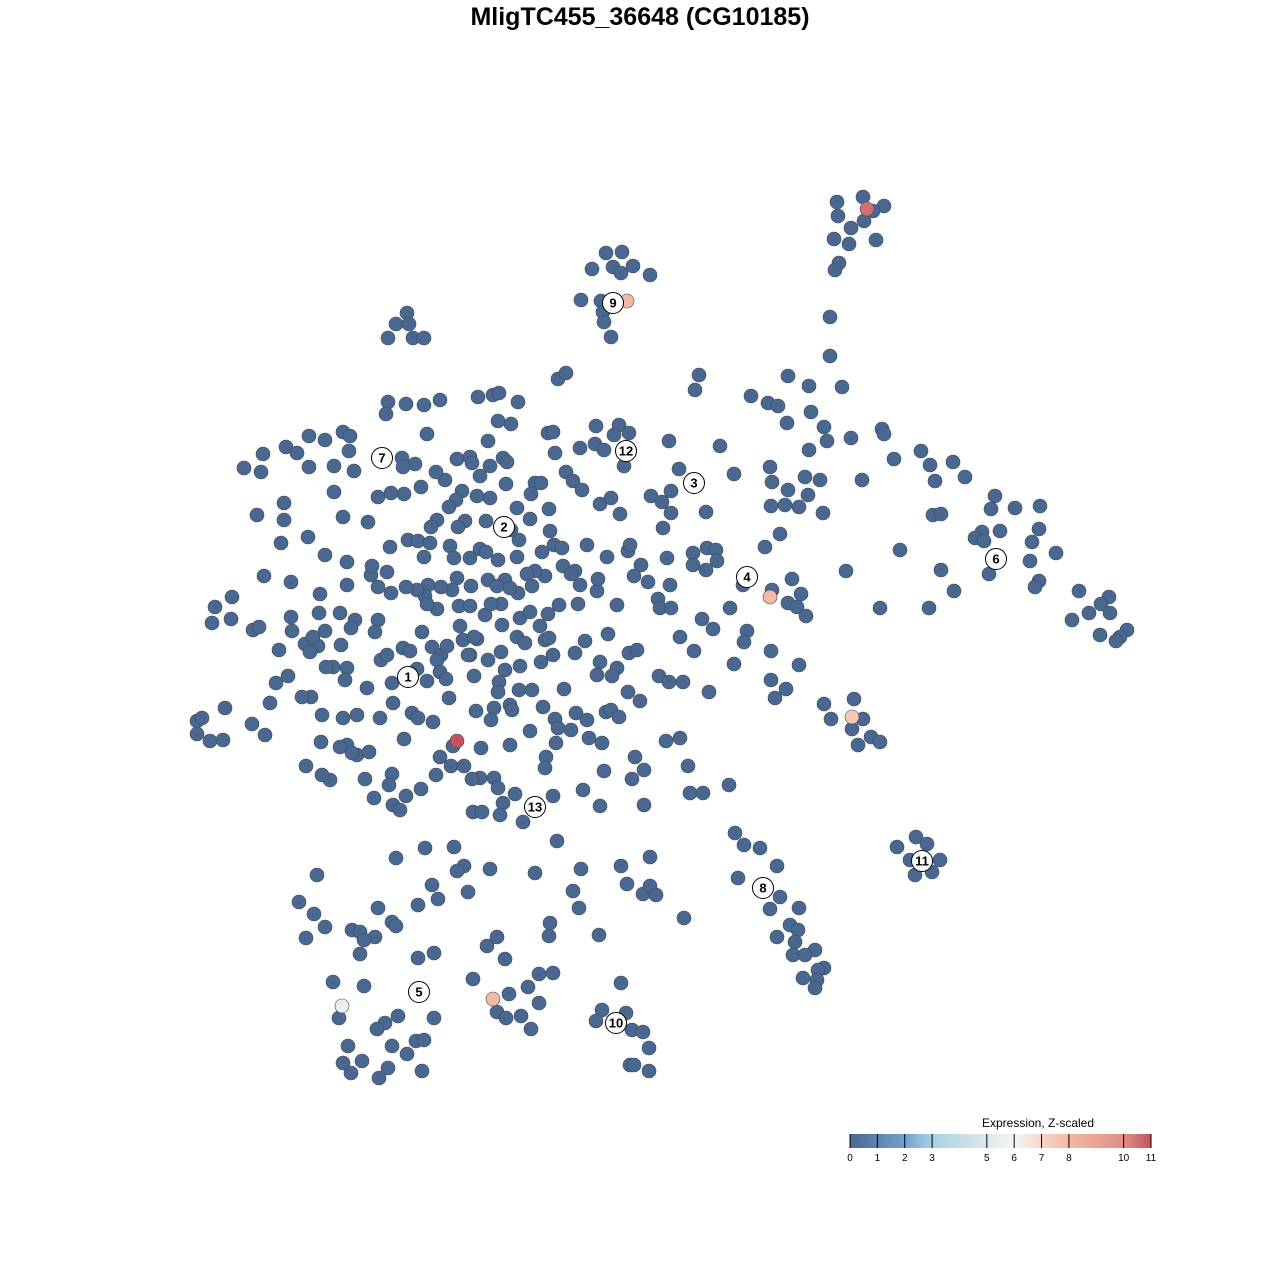  I want to click on colorbar-legend: Expression, Z-scaled 0 1 2 3 5 6 7 8 10 11, so click(1001, 1140).